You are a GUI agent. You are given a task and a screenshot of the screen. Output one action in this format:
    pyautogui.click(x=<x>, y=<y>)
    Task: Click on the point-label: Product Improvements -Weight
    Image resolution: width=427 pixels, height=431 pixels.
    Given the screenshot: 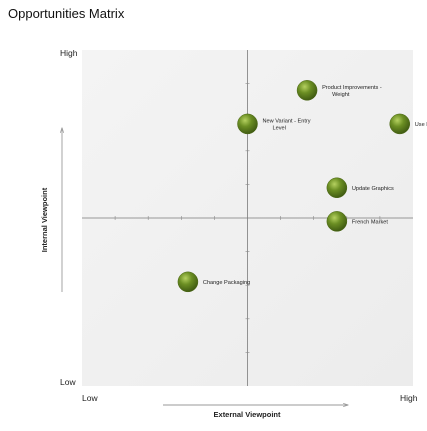 What is the action you would take?
    pyautogui.click(x=352, y=91)
    